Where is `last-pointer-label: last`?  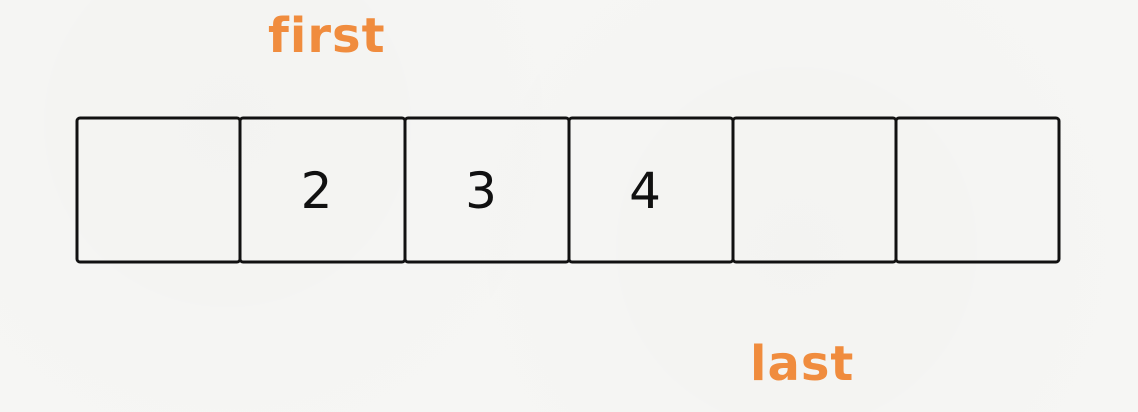 last-pointer-label: last is located at coordinates (802, 364).